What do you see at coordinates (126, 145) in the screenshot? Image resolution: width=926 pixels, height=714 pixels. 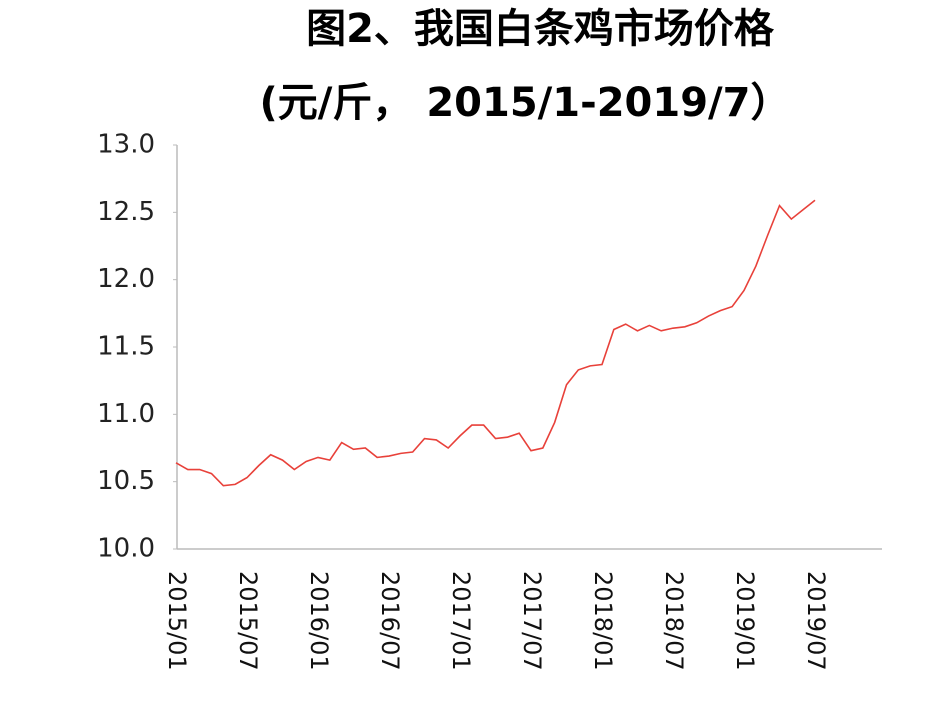 I see `y-tick-label: 13.0` at bounding box center [126, 145].